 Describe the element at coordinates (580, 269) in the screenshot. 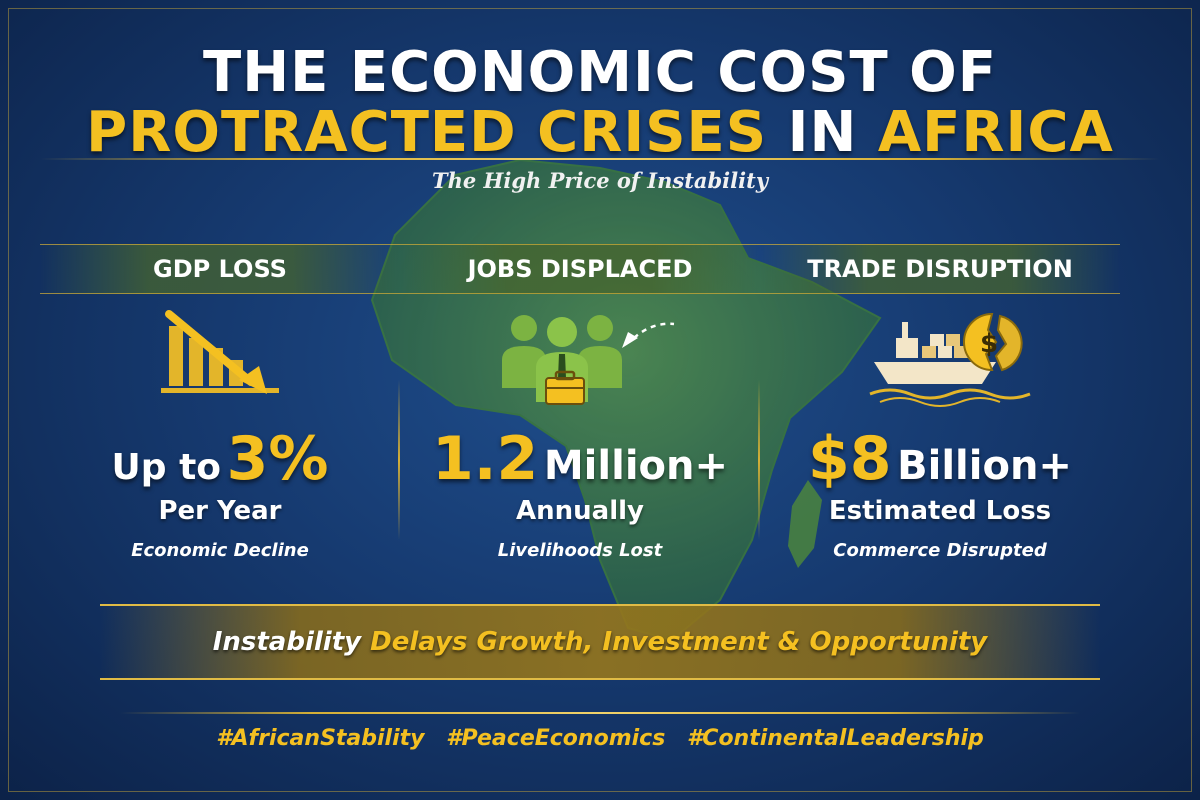

I see `stat-heading: JOBS DISPLACED` at that location.